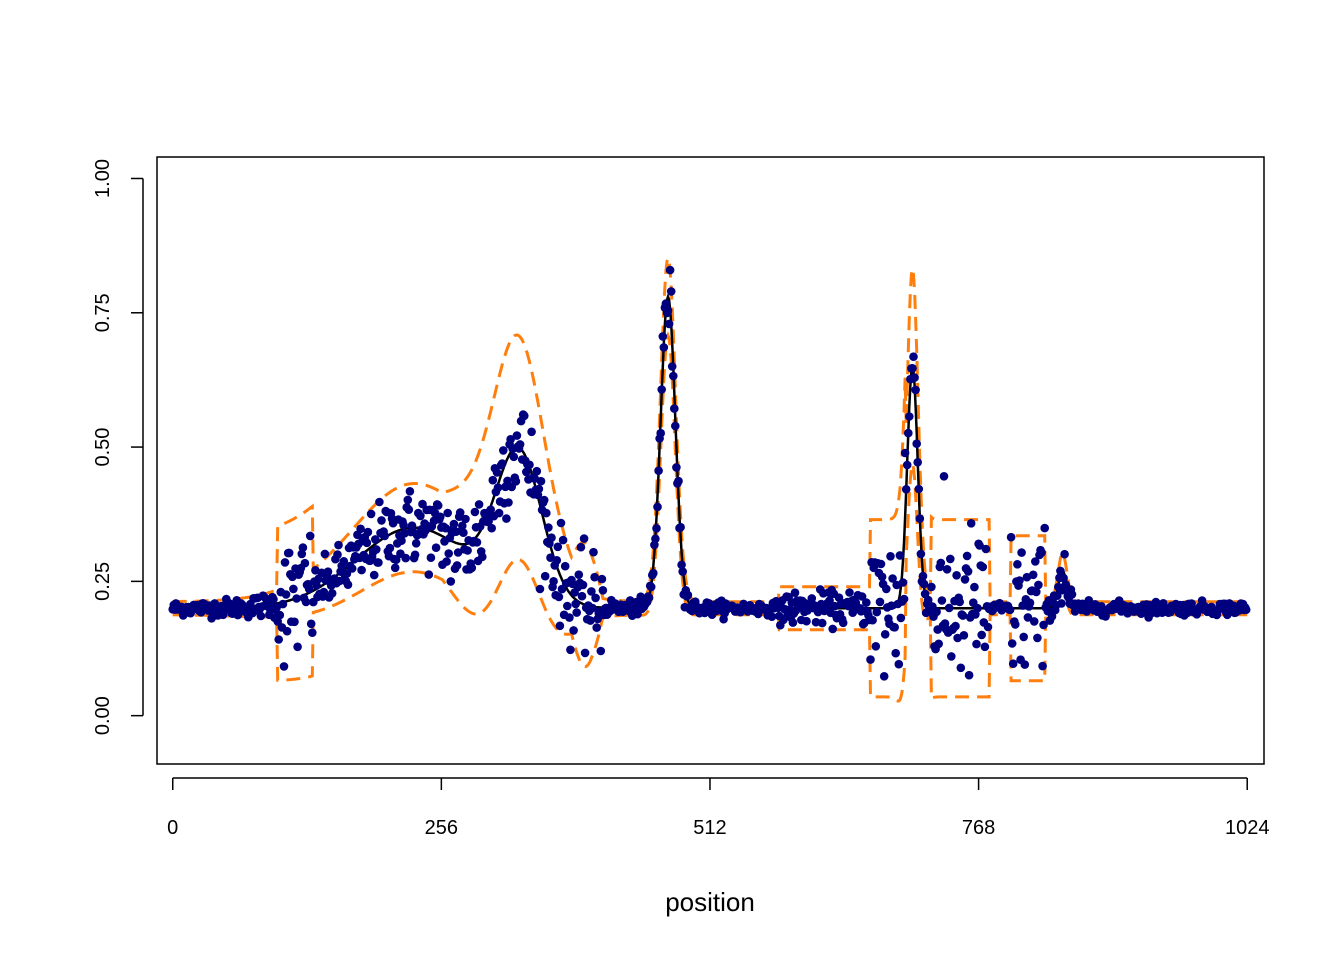  What do you see at coordinates (103, 447) in the screenshot?
I see `y-tick-label: 0.50` at bounding box center [103, 447].